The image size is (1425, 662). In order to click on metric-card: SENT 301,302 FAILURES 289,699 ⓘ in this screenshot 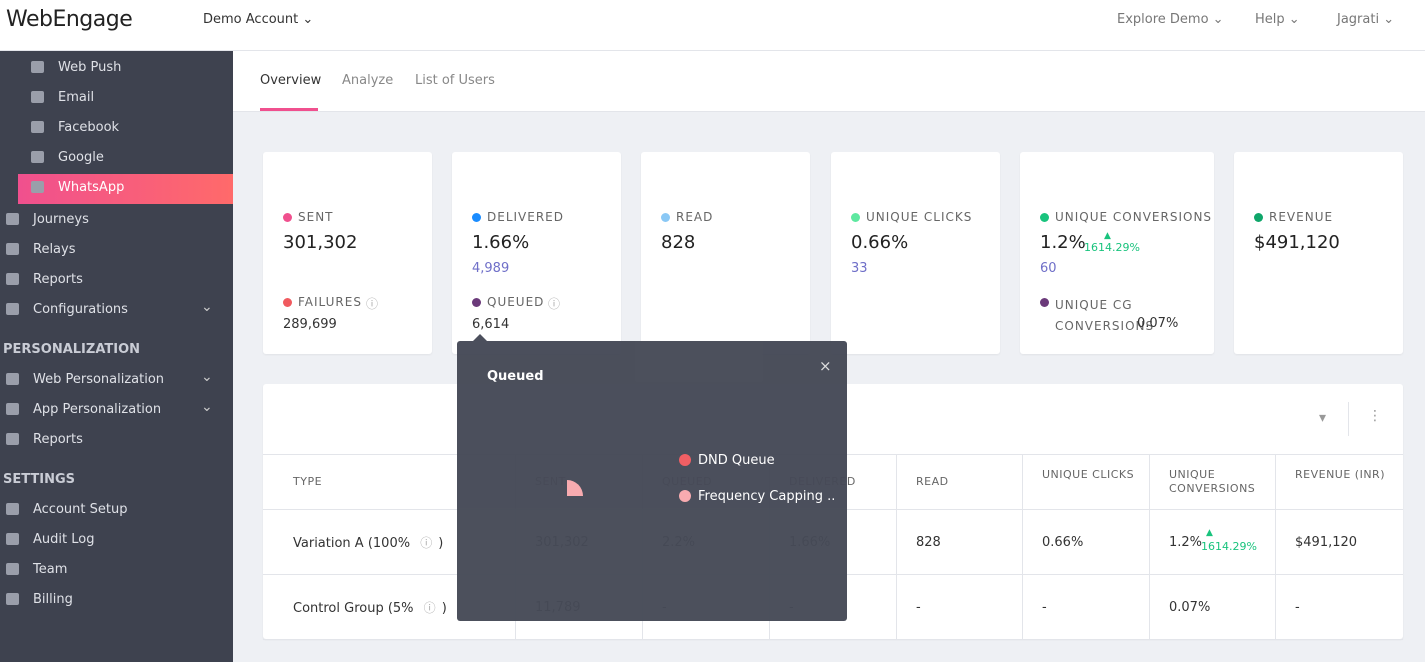, I will do `click(347, 253)`.